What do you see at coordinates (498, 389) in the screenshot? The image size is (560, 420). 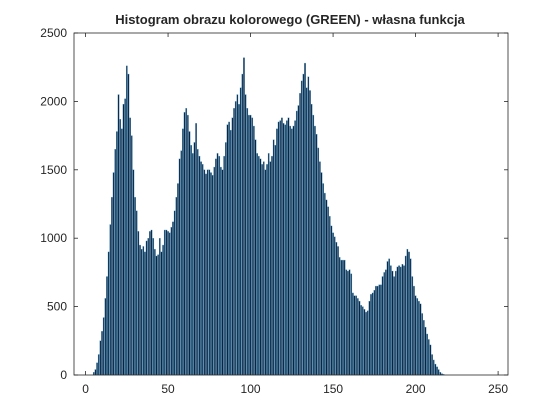 I see `x-tick-label: 250` at bounding box center [498, 389].